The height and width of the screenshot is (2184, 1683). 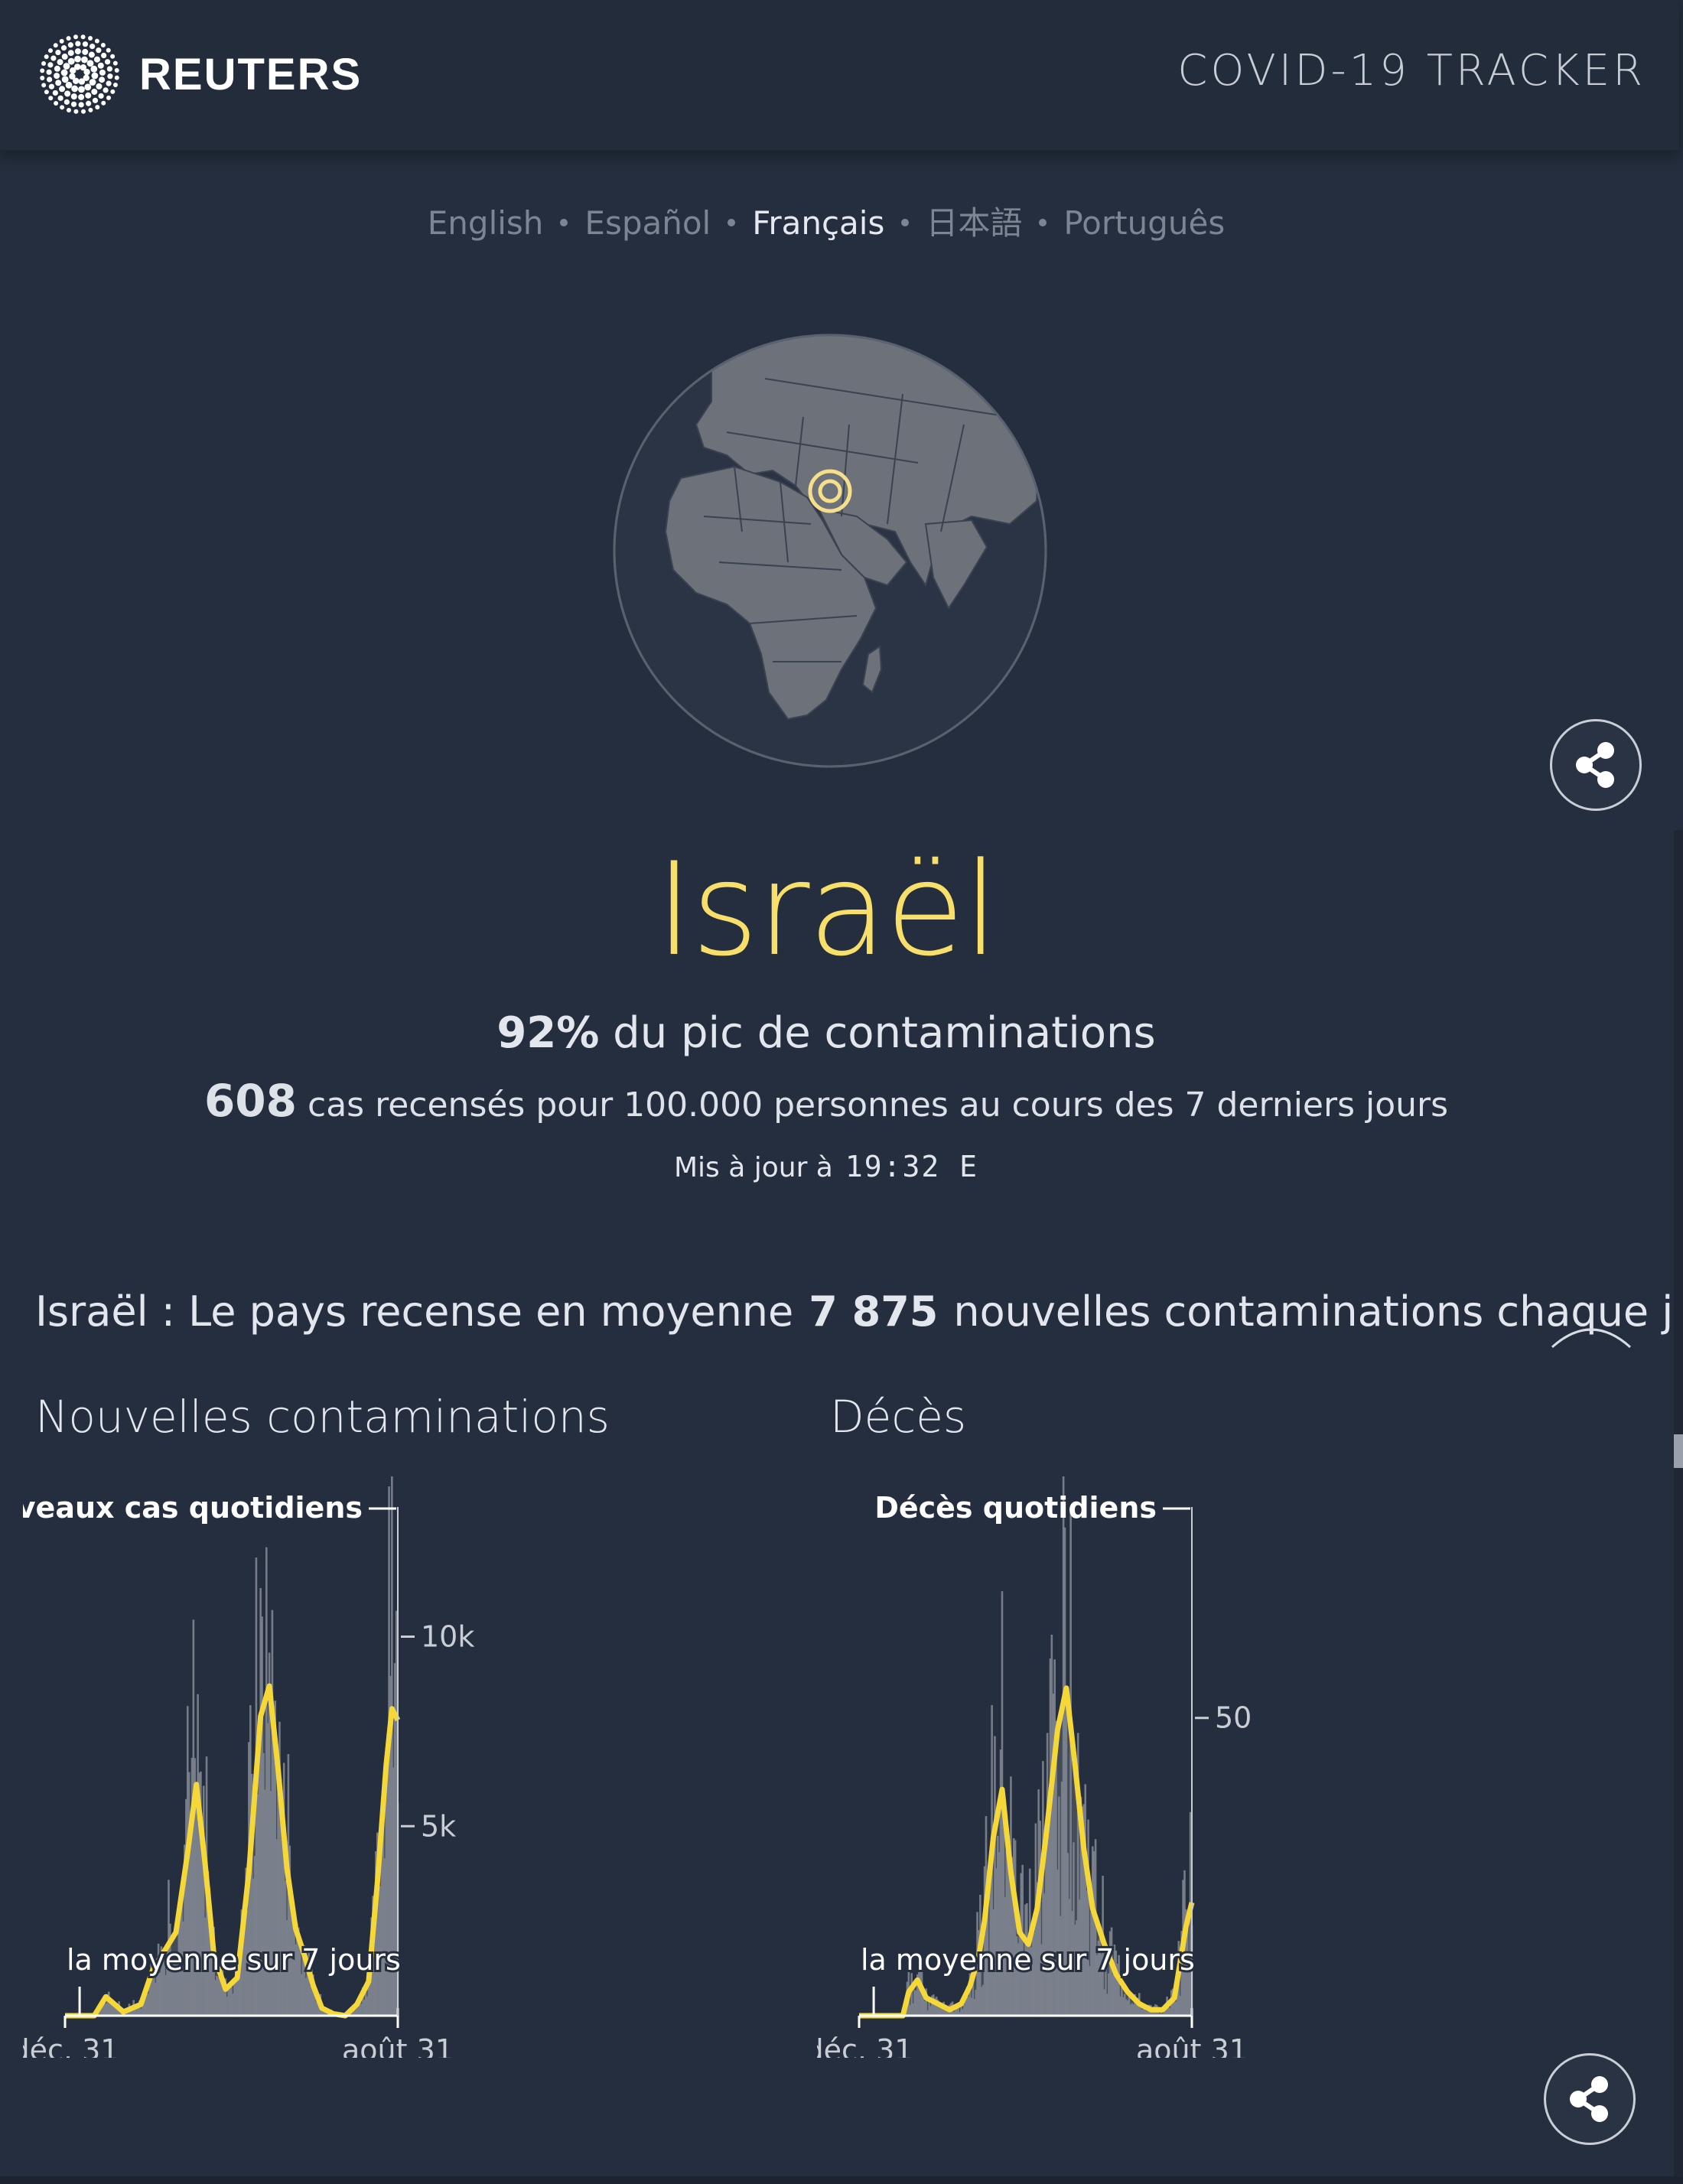 I want to click on collapse-arc-icon, so click(x=1591, y=1335).